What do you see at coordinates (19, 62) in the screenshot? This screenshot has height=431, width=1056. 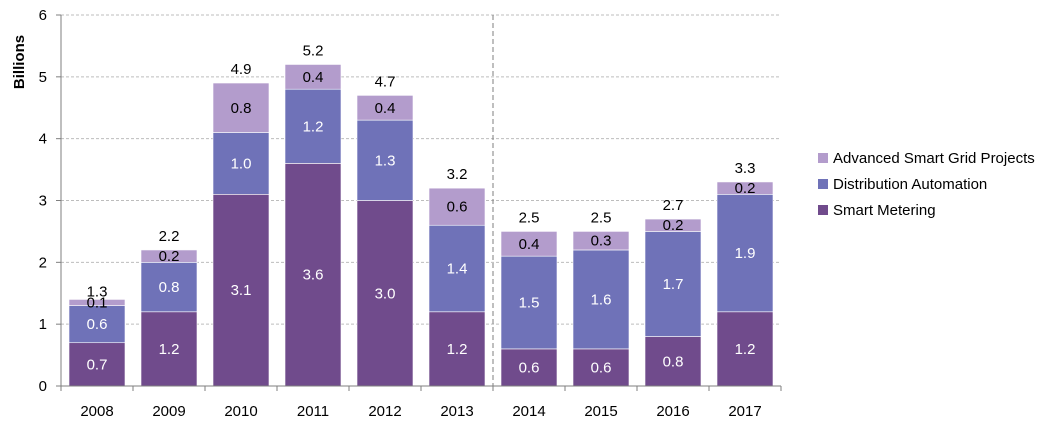 I see `y-axis-title: Billions` at bounding box center [19, 62].